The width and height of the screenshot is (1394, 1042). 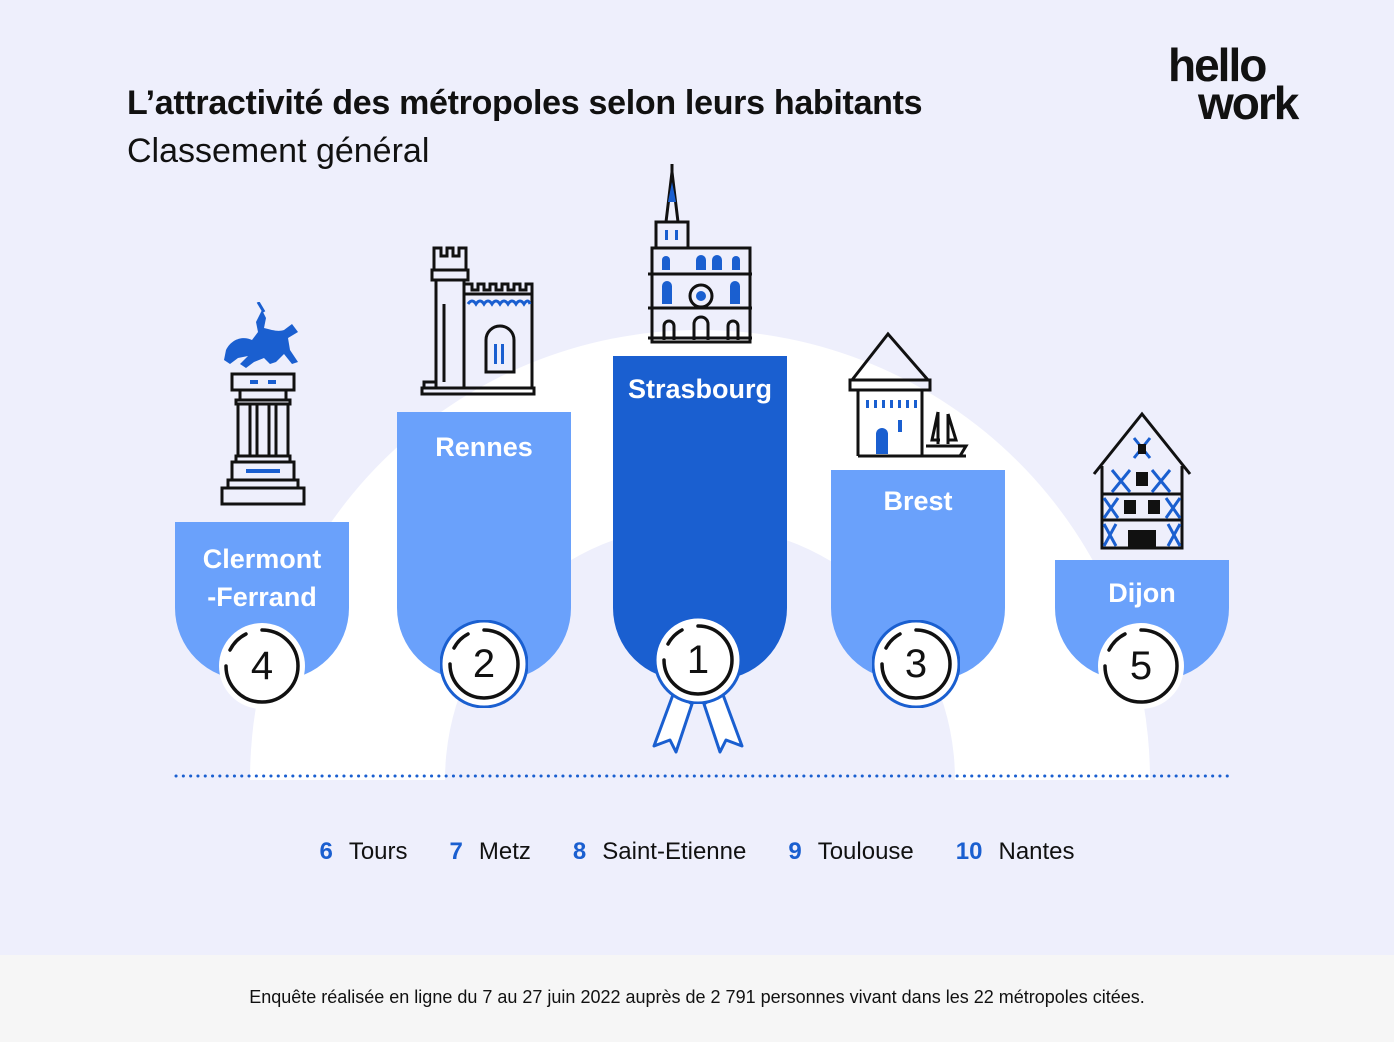 I want to click on ranking-item: 9 Toulouse, so click(x=850, y=852).